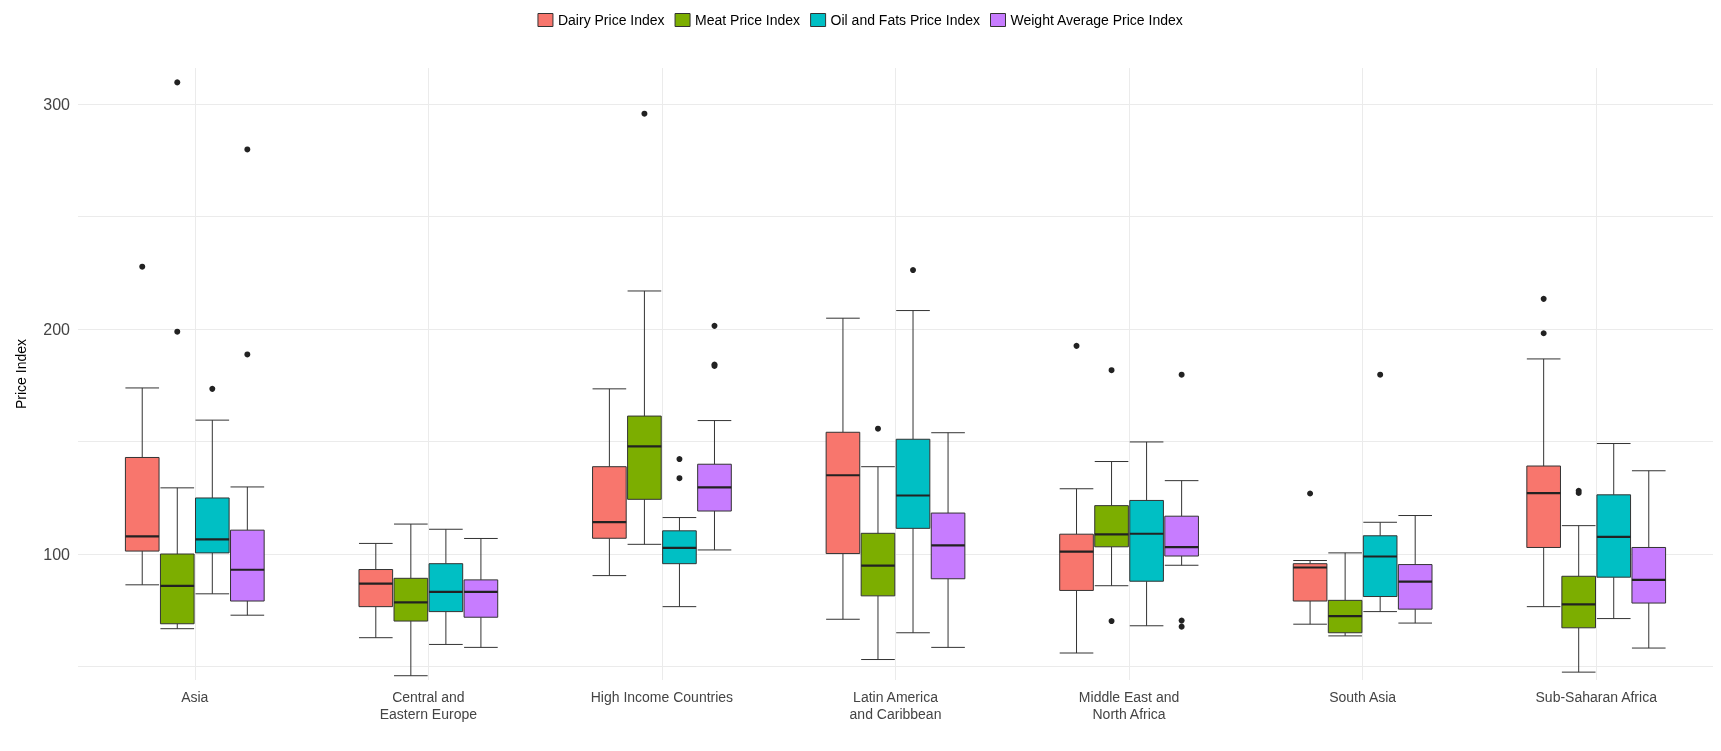  Describe the element at coordinates (905, 20) in the screenshot. I see `legend-label: Oil and Fats Price Index` at that location.